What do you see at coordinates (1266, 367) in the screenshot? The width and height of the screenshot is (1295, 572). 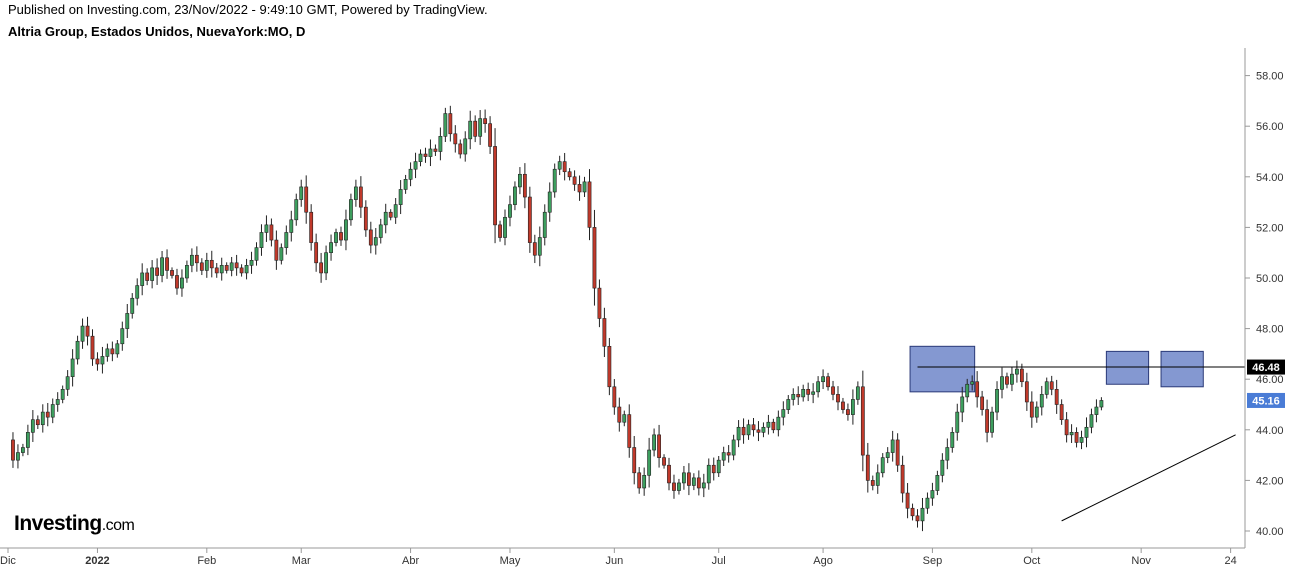 I see `resistance-price-tag-bg` at bounding box center [1266, 367].